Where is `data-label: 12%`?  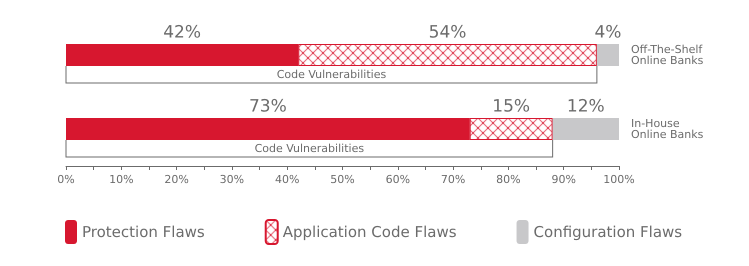 data-label: 12% is located at coordinates (585, 106).